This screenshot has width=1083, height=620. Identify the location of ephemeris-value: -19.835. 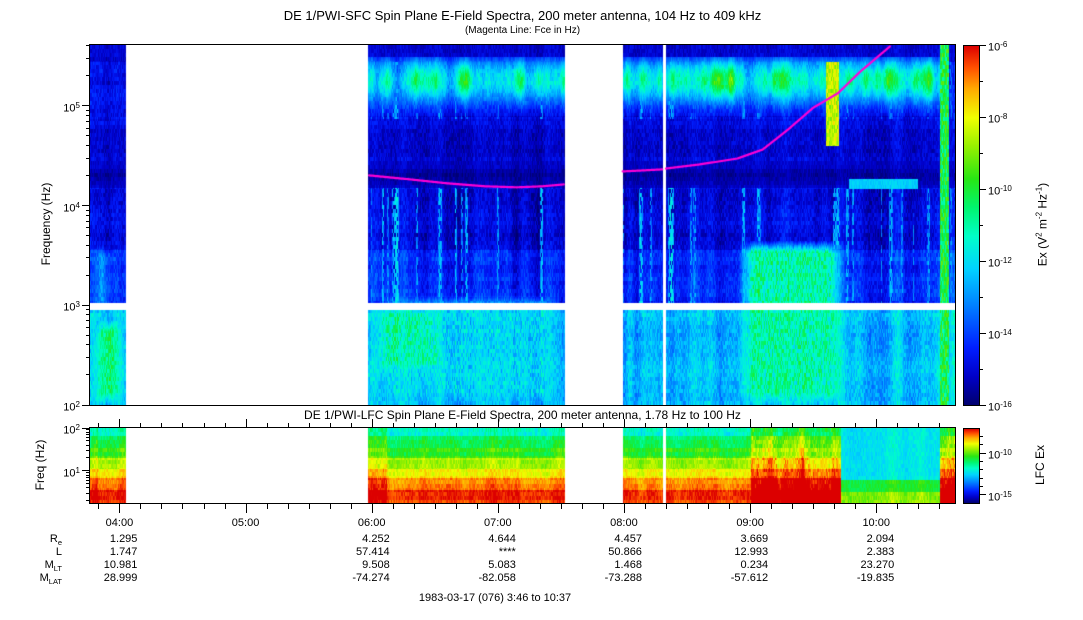
(875, 578).